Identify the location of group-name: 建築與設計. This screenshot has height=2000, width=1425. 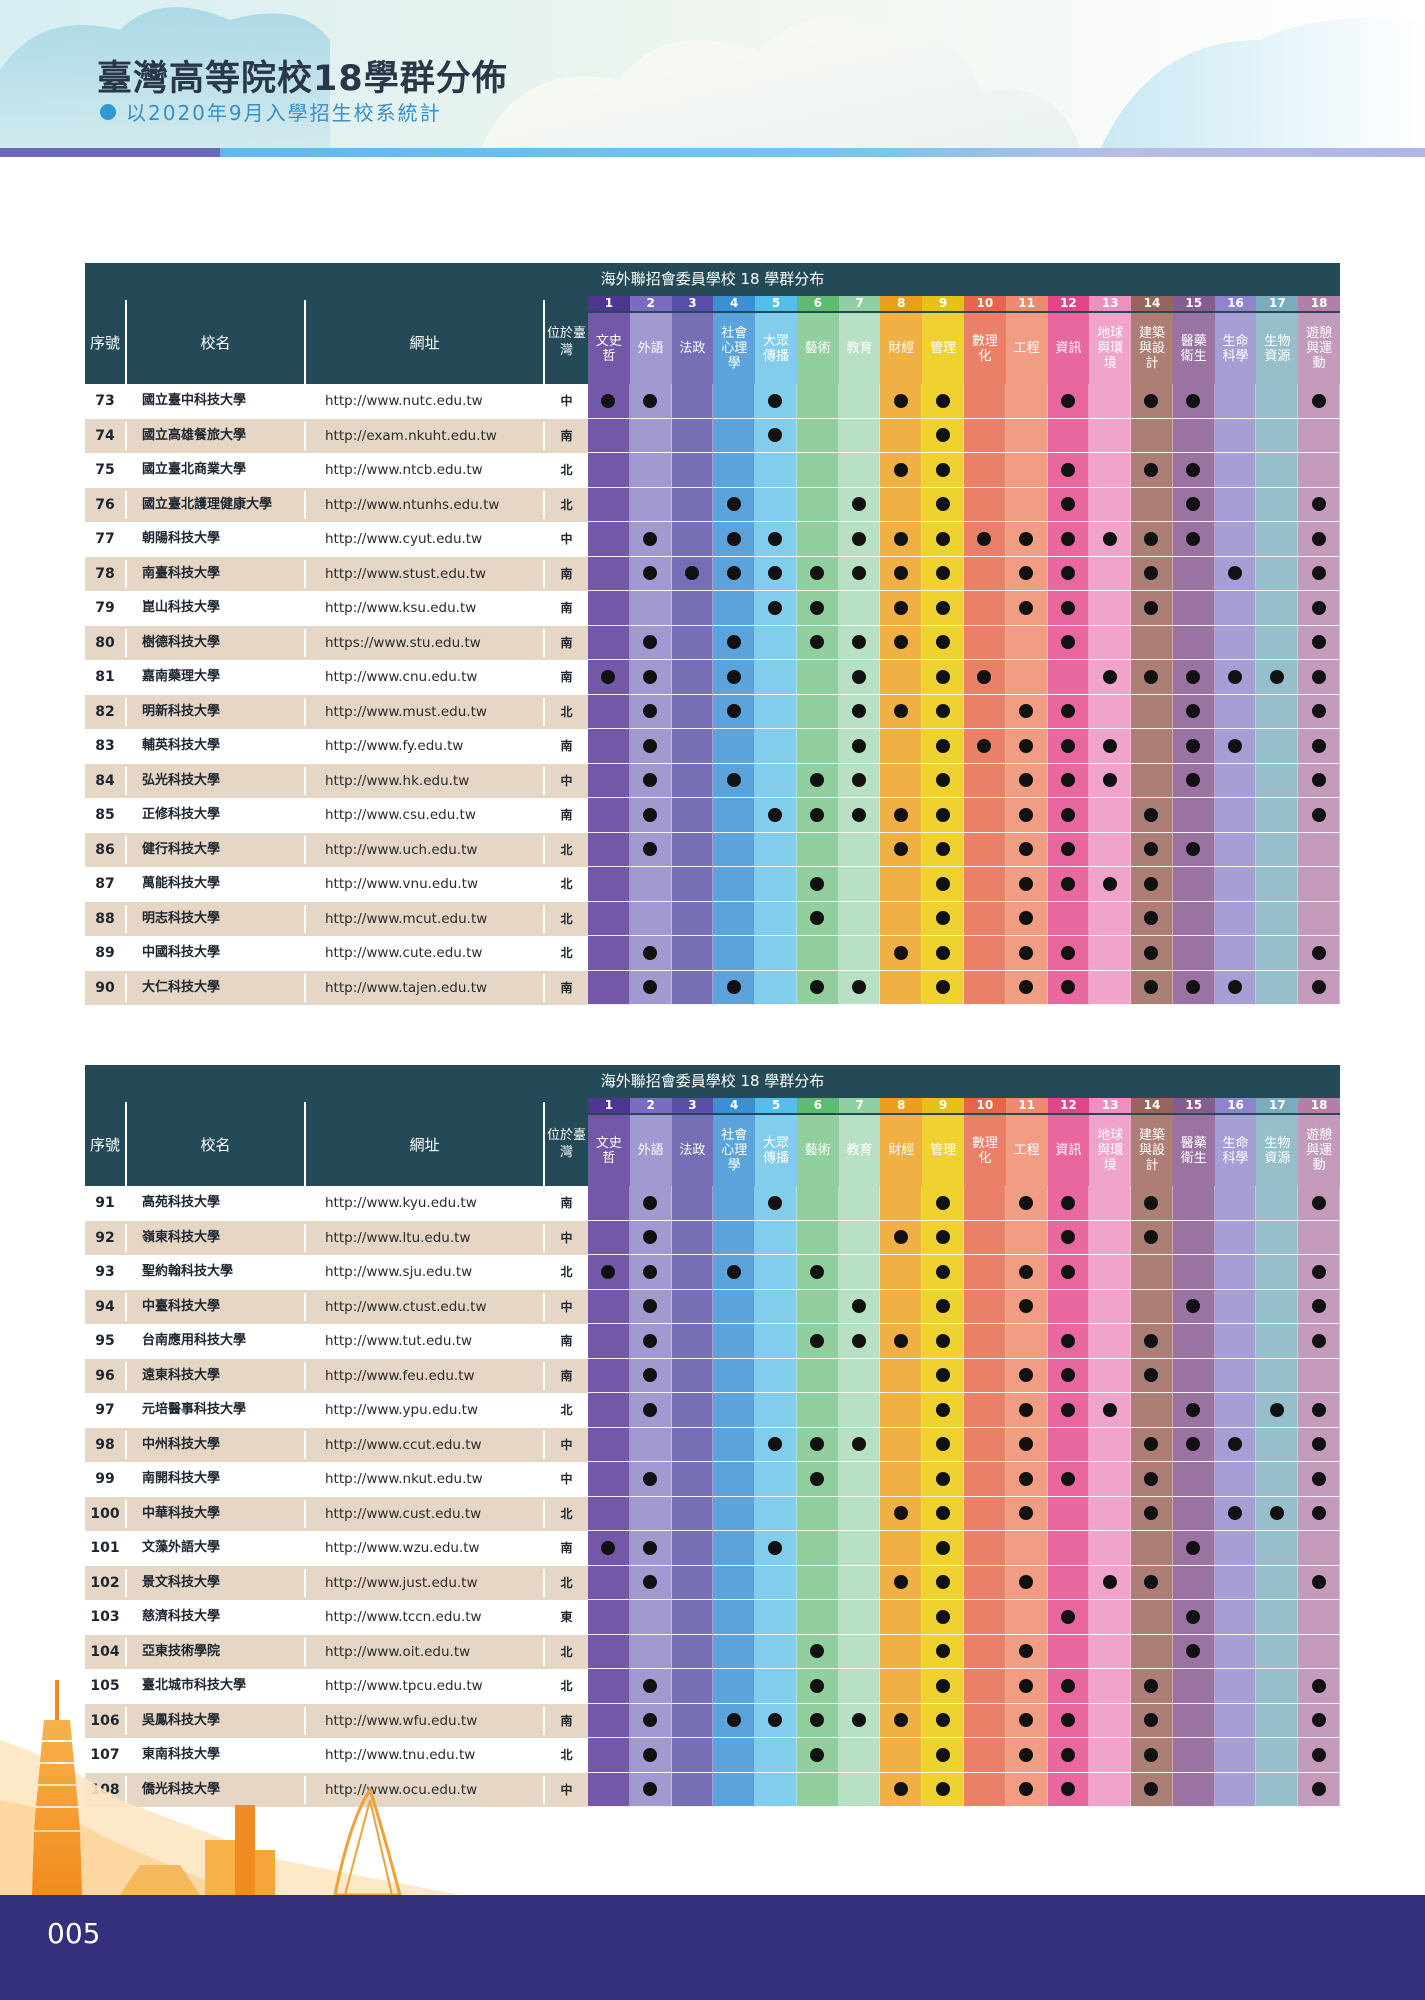
(1152, 348).